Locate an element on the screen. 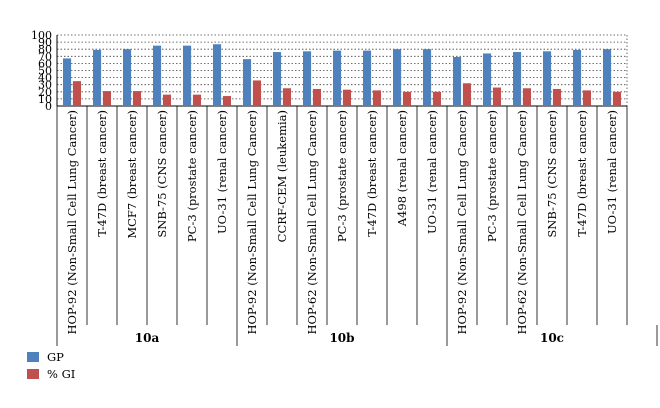 The height and width of the screenshot is (408, 660). y-tick-label: 100 is located at coordinates (41, 35).